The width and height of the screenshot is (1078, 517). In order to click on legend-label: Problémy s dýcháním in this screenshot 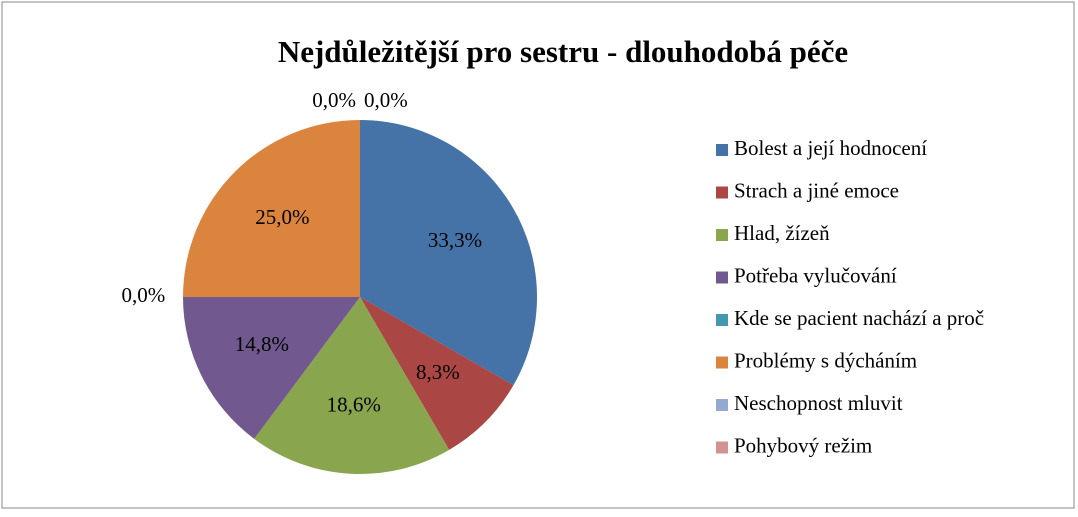, I will do `click(825, 360)`.